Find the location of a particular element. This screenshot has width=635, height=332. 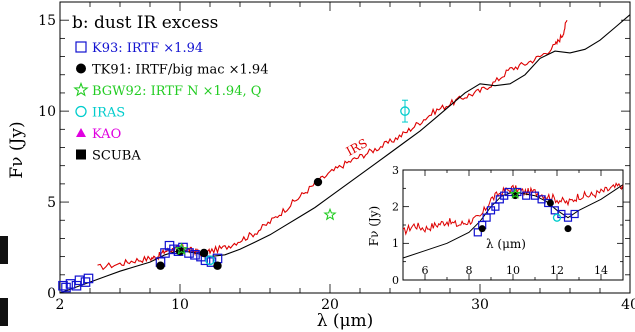

legend-label: SCUBA is located at coordinates (116, 156).